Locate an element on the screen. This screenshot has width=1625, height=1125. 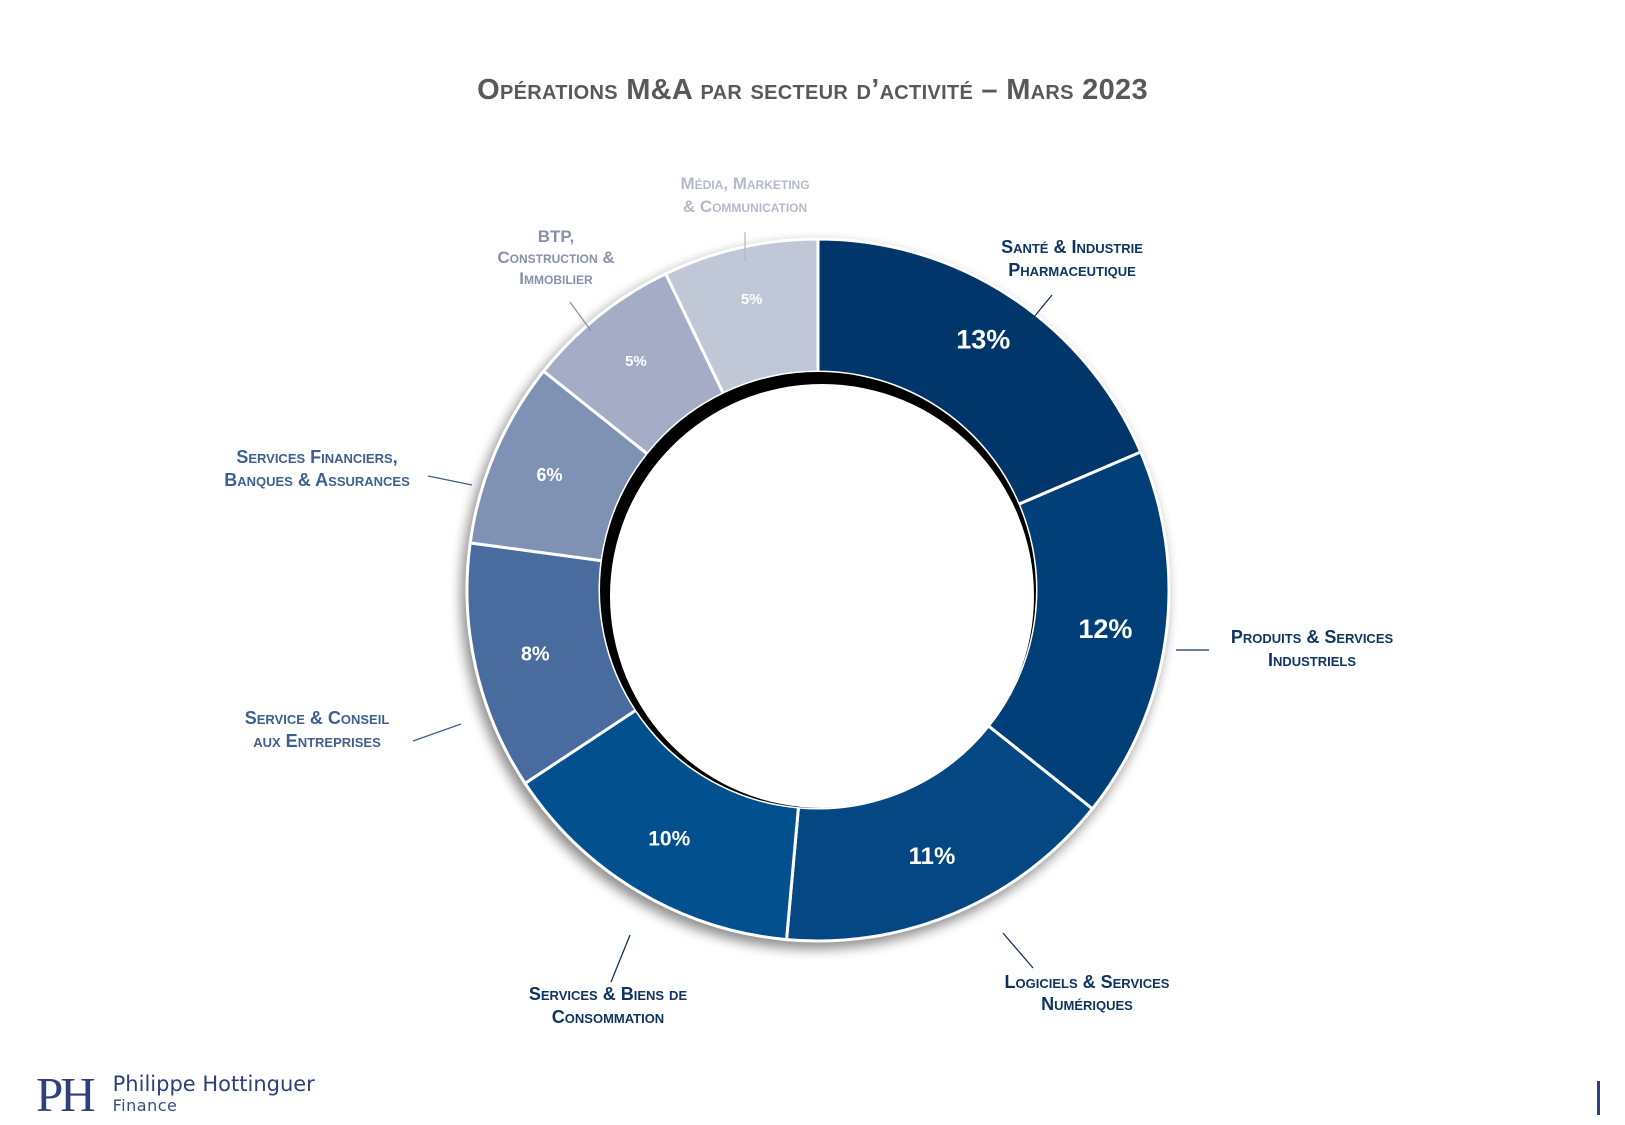
brand-monogram: PH is located at coordinates (66, 1094).